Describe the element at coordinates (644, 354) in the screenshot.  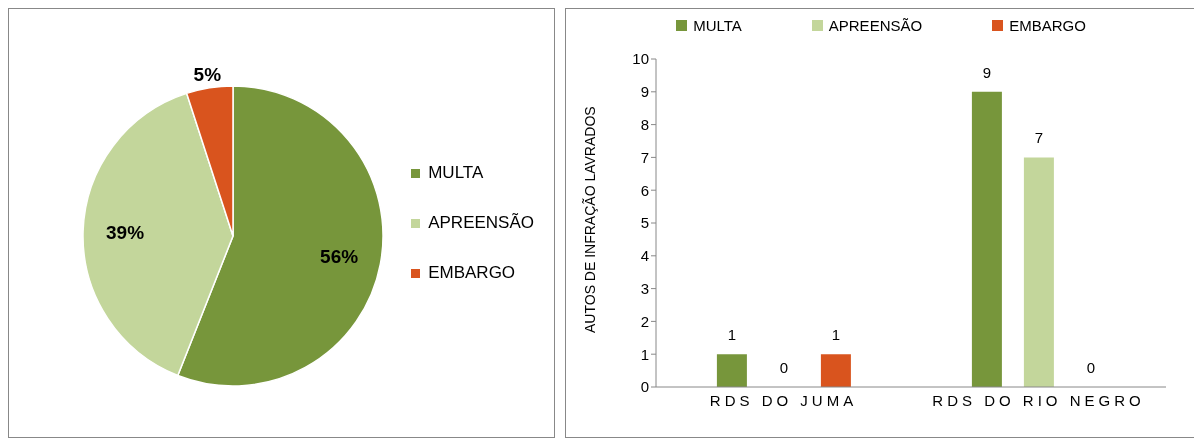
I see `y-tick-label: 1` at that location.